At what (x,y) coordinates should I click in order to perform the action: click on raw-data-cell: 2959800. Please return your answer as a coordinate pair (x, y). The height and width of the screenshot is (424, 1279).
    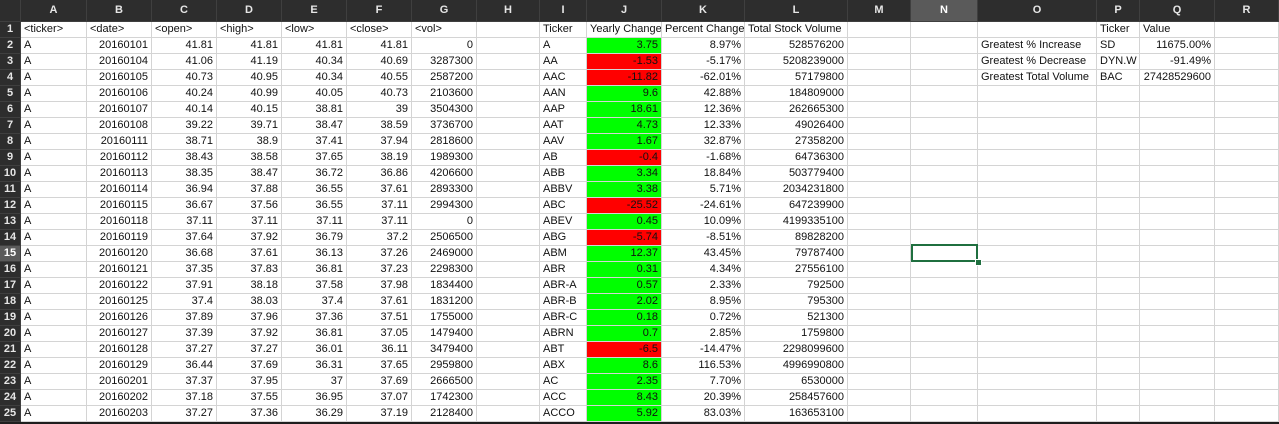
    Looking at the image, I should click on (444, 366).